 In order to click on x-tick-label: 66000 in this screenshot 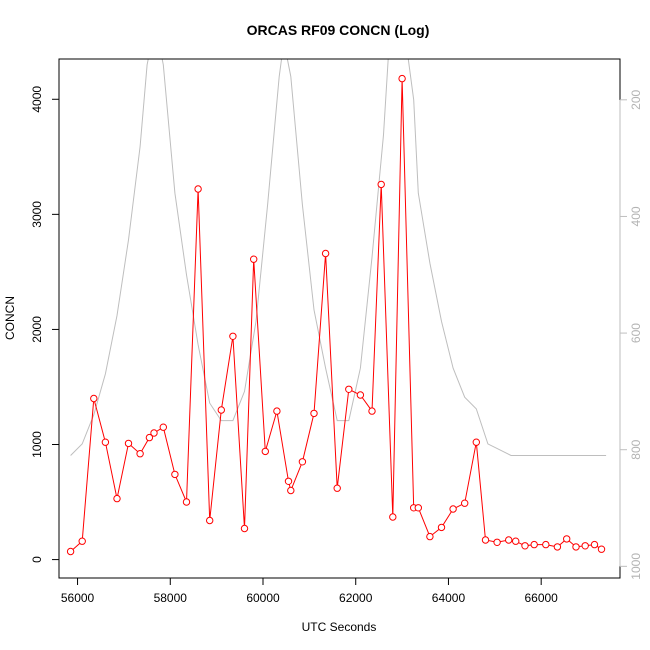, I will do `click(541, 598)`.